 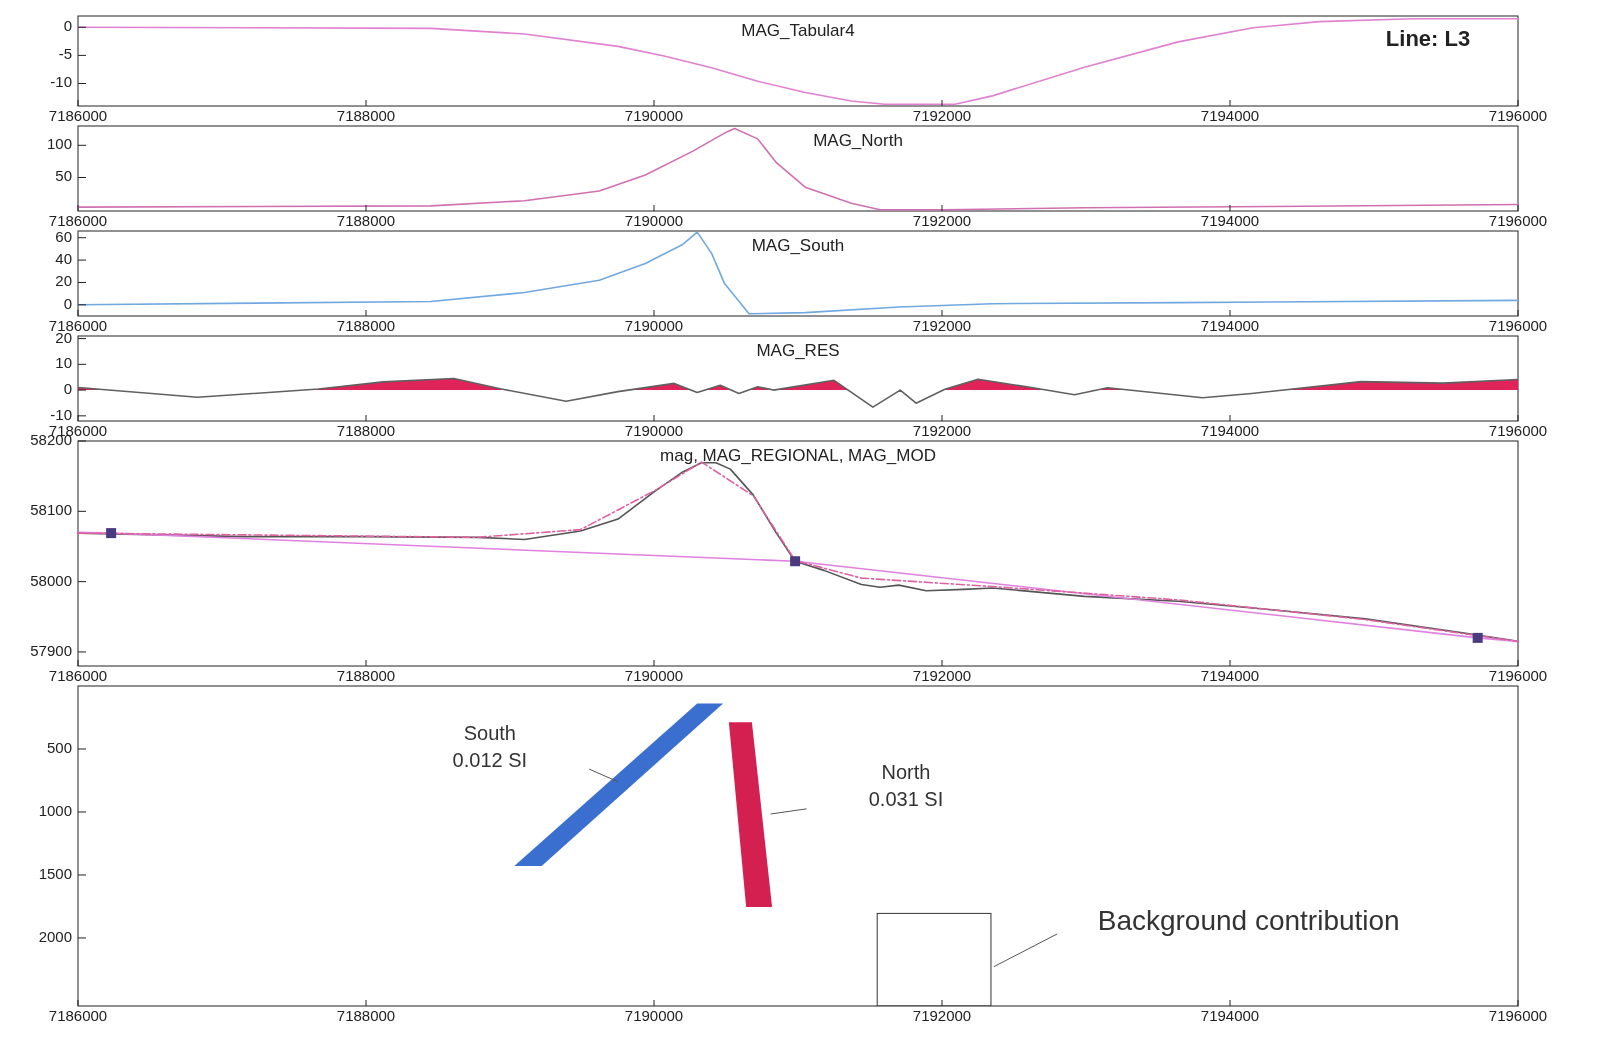 What do you see at coordinates (59, 144) in the screenshot?
I see `y-tick-label: 100` at bounding box center [59, 144].